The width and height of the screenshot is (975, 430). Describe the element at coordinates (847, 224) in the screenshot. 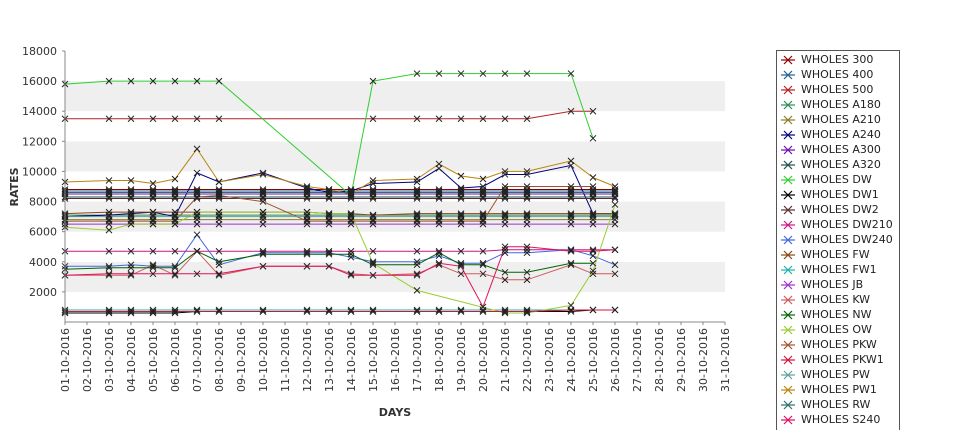

I see `legend-label: WHOLES DW210` at that location.